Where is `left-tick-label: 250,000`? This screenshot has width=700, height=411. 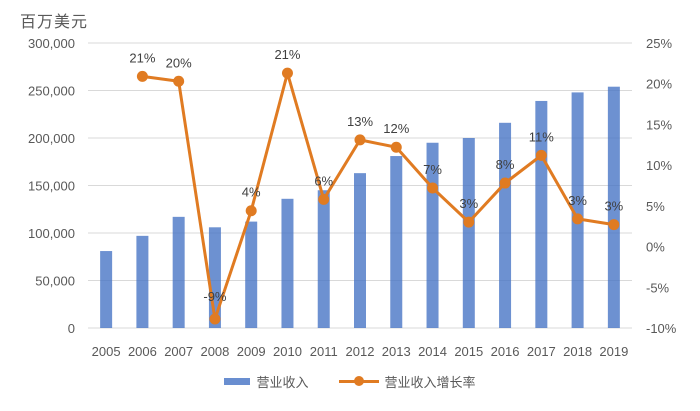 left-tick-label: 250,000 is located at coordinates (51, 91).